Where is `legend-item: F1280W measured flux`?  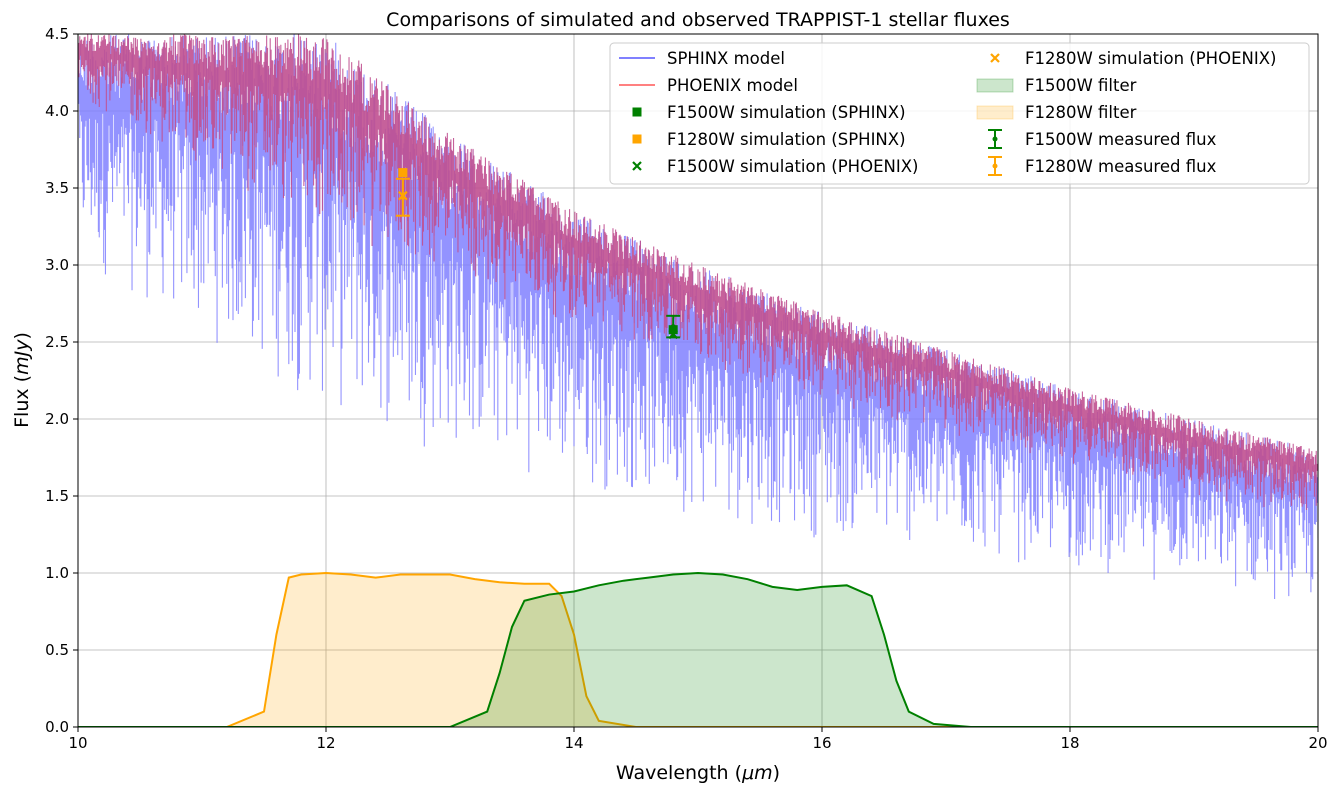 legend-item: F1280W measured flux is located at coordinates (1102, 166).